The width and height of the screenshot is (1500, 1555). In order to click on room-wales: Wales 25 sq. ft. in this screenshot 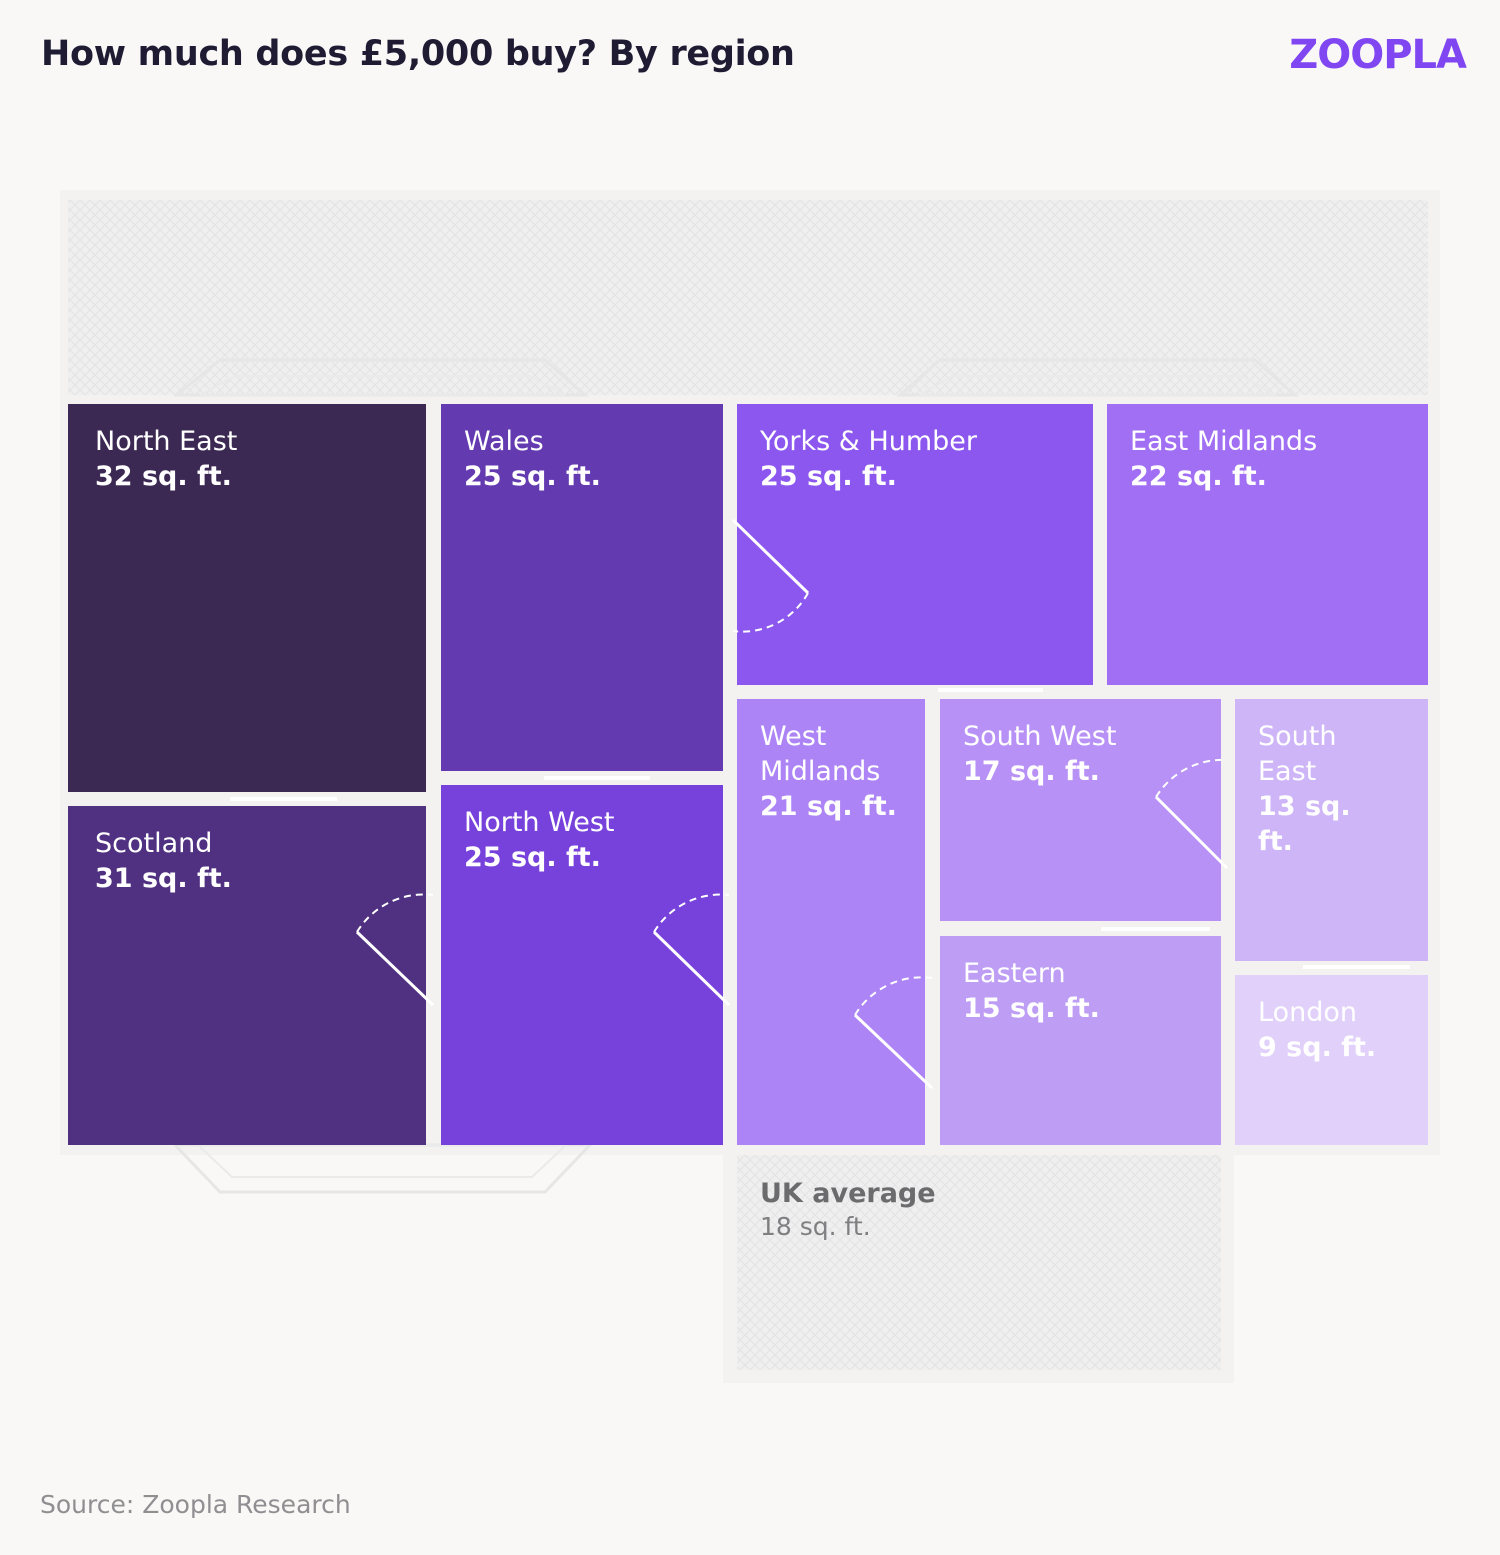, I will do `click(582, 587)`.